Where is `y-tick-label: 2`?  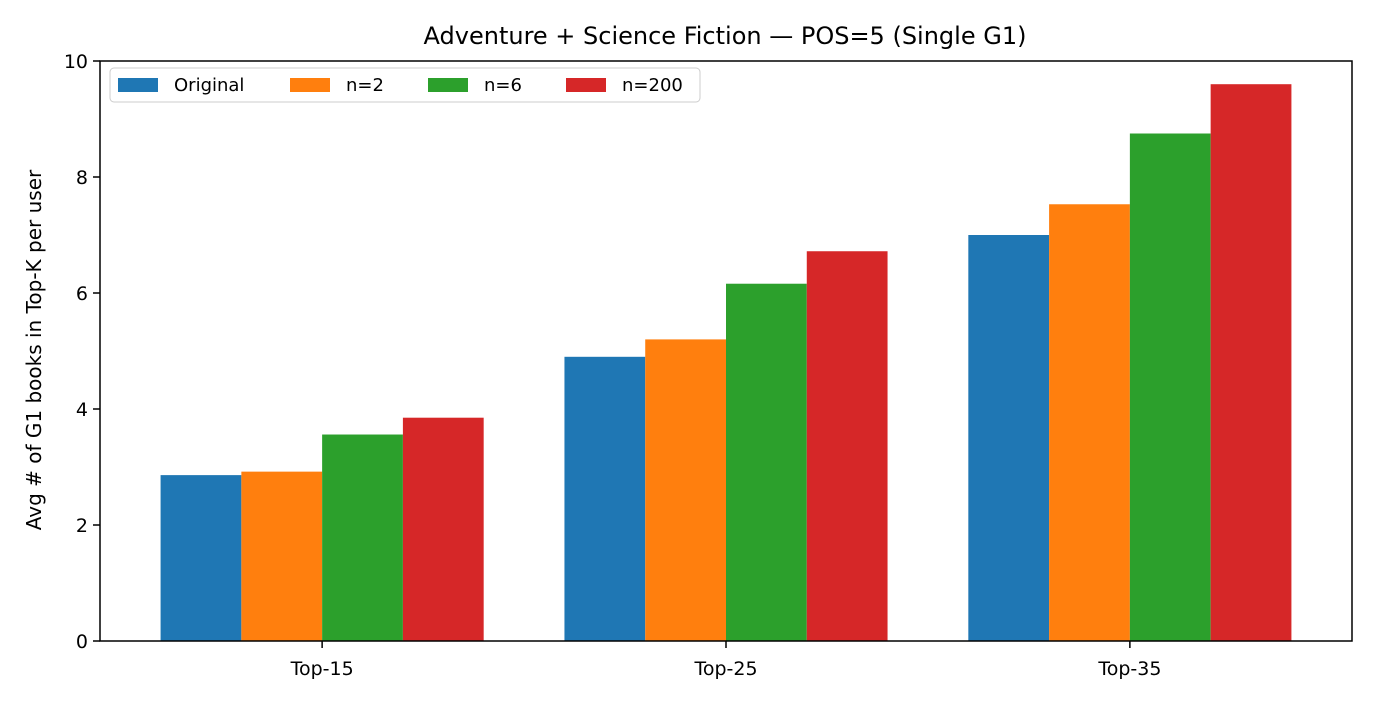
y-tick-label: 2 is located at coordinates (82, 526).